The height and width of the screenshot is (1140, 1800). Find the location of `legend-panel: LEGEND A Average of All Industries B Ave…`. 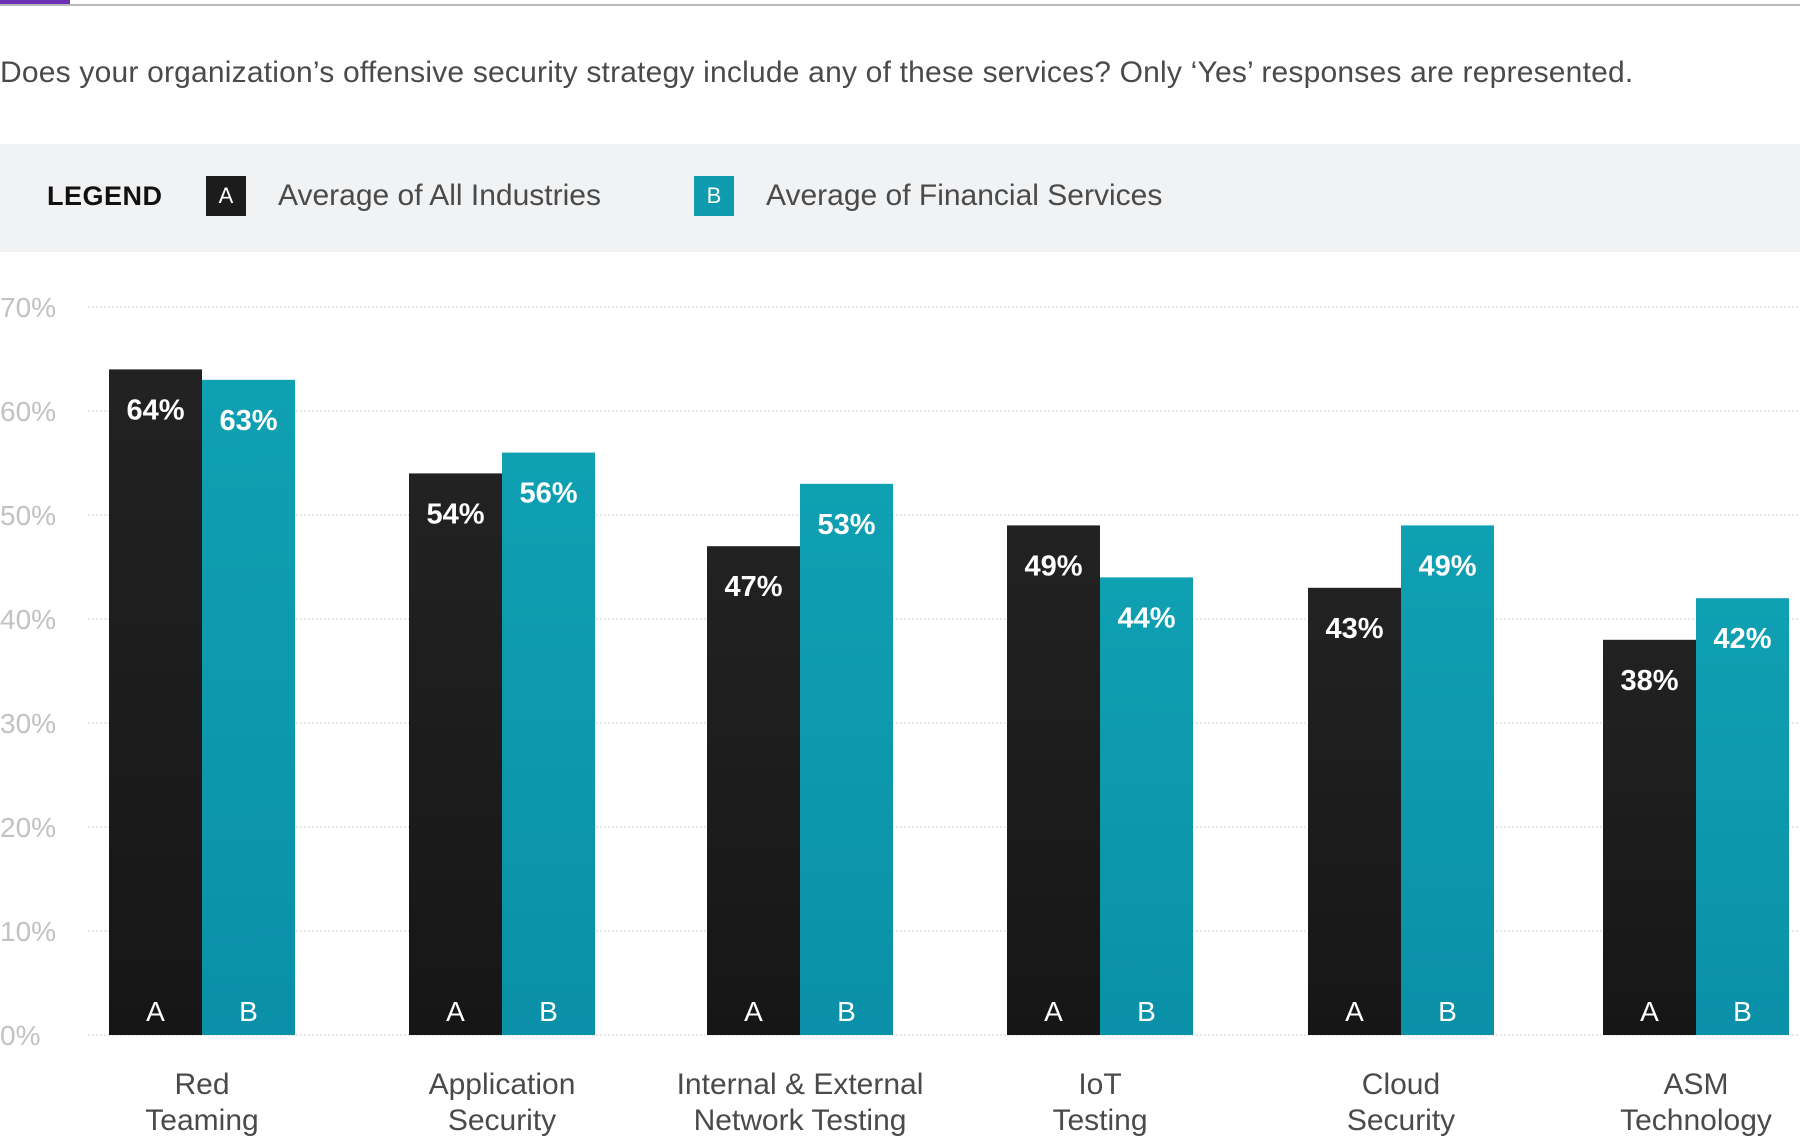

legend-panel: LEGEND A Average of All Industries B Ave… is located at coordinates (900, 198).